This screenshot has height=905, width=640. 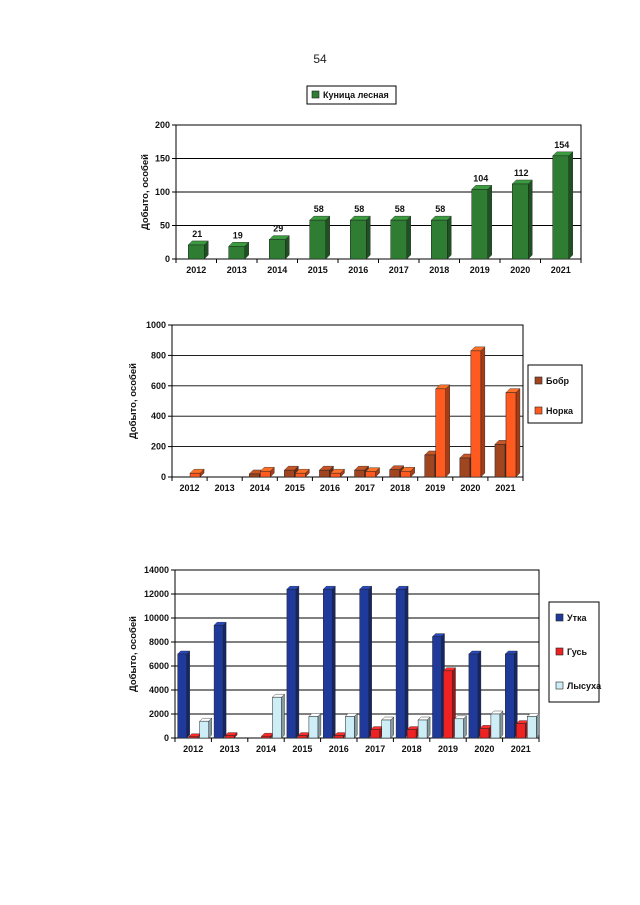 I want to click on y-tick-label: 150, so click(x=162, y=159).